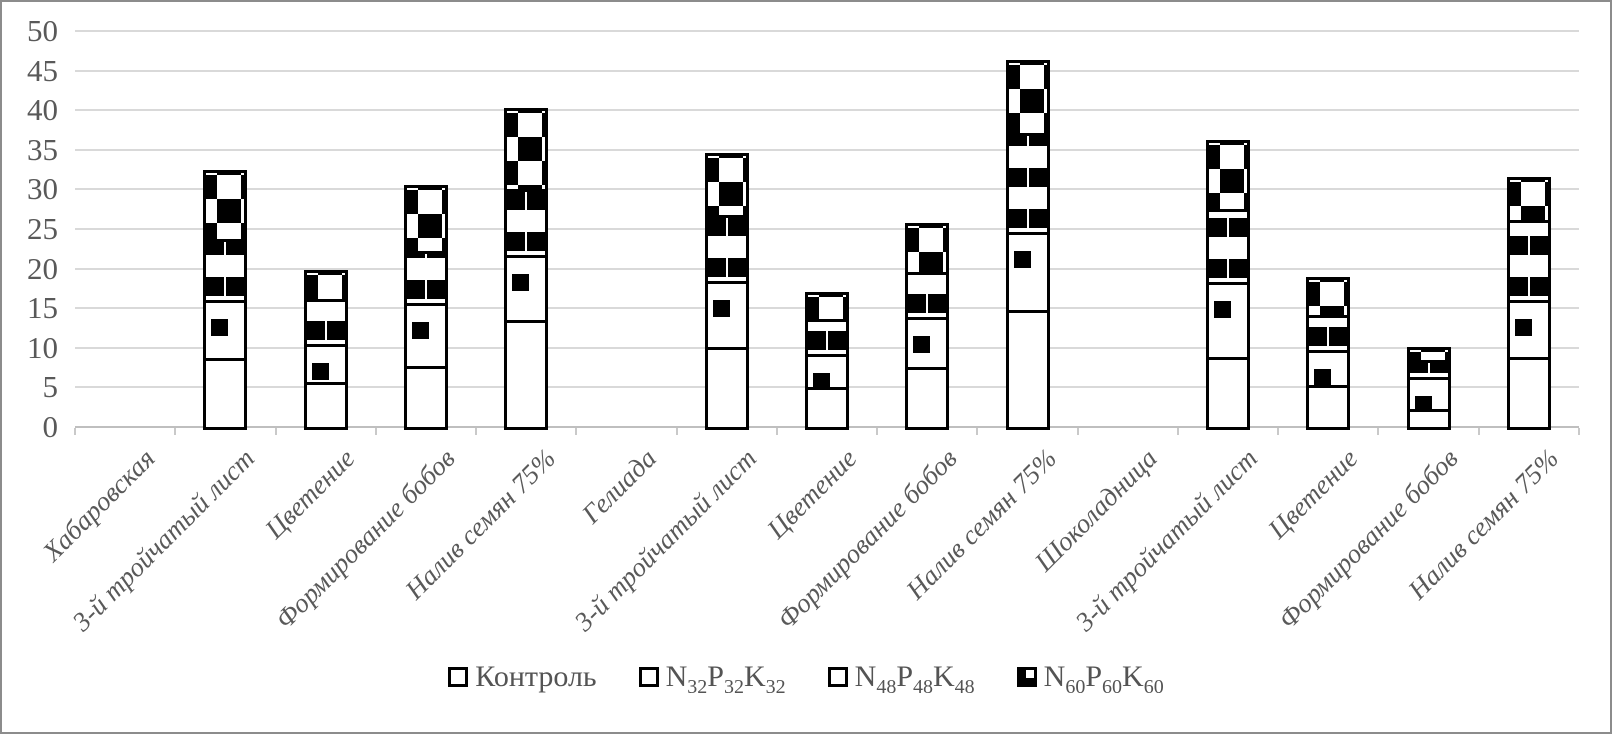 The image size is (1612, 734). I want to click on legend-swatch-n32, so click(648, 677).